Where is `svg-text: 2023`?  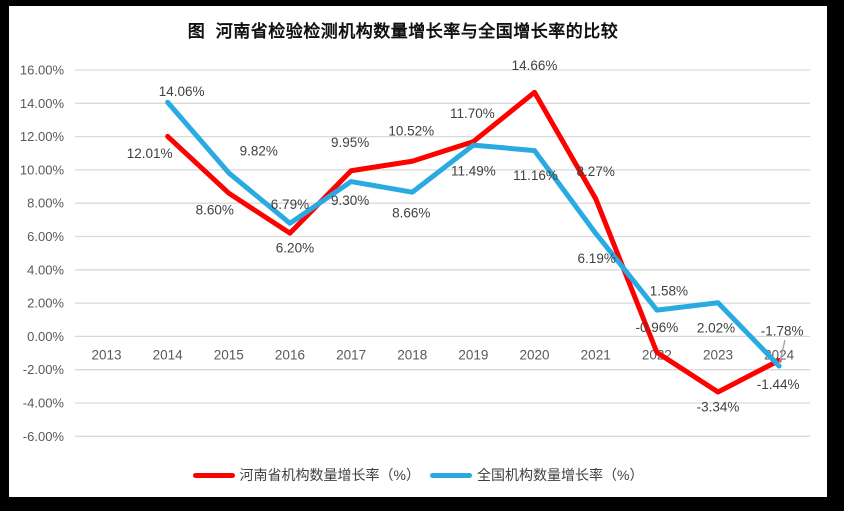
svg-text: 2023 is located at coordinates (718, 355).